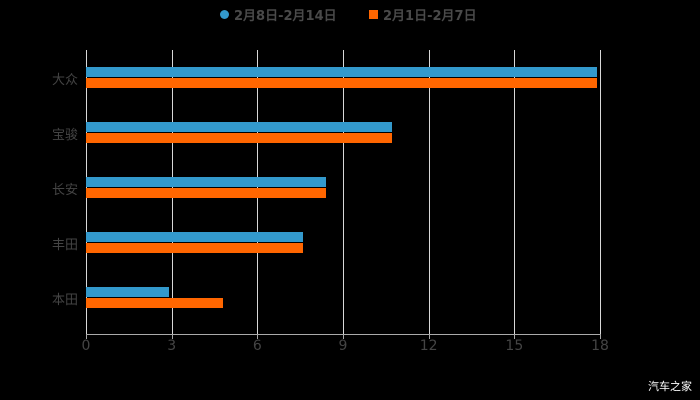  I want to click on square-marker-icon, so click(373, 14).